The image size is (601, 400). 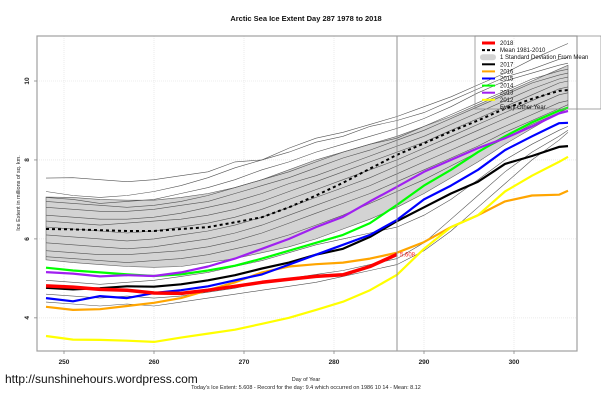 I want to click on x-tick-label: 250, so click(x=64, y=362).